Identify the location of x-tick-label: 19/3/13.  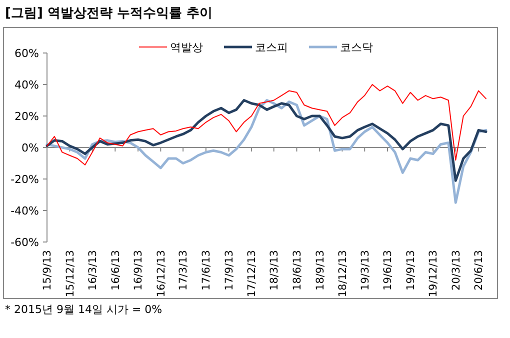
(365, 270).